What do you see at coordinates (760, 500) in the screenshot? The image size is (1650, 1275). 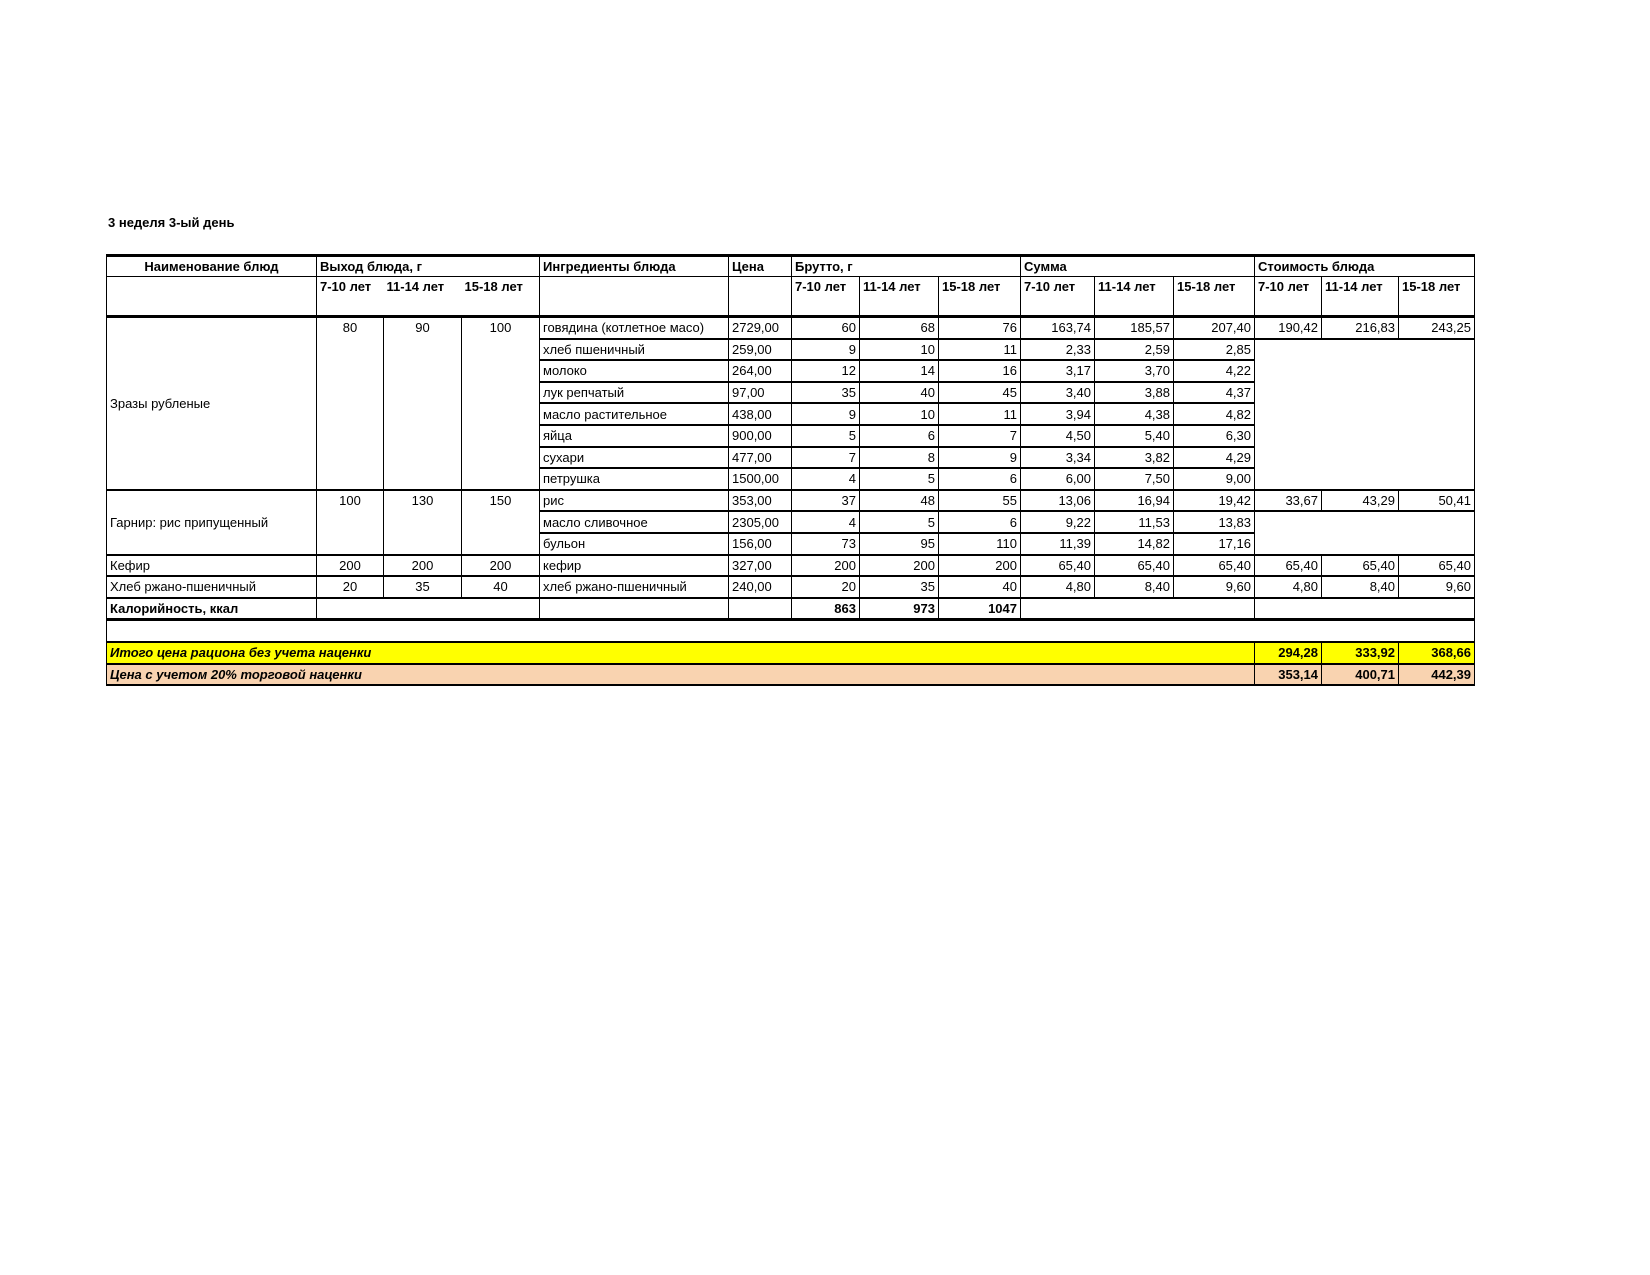 I see `ingredient-price: 353,00` at bounding box center [760, 500].